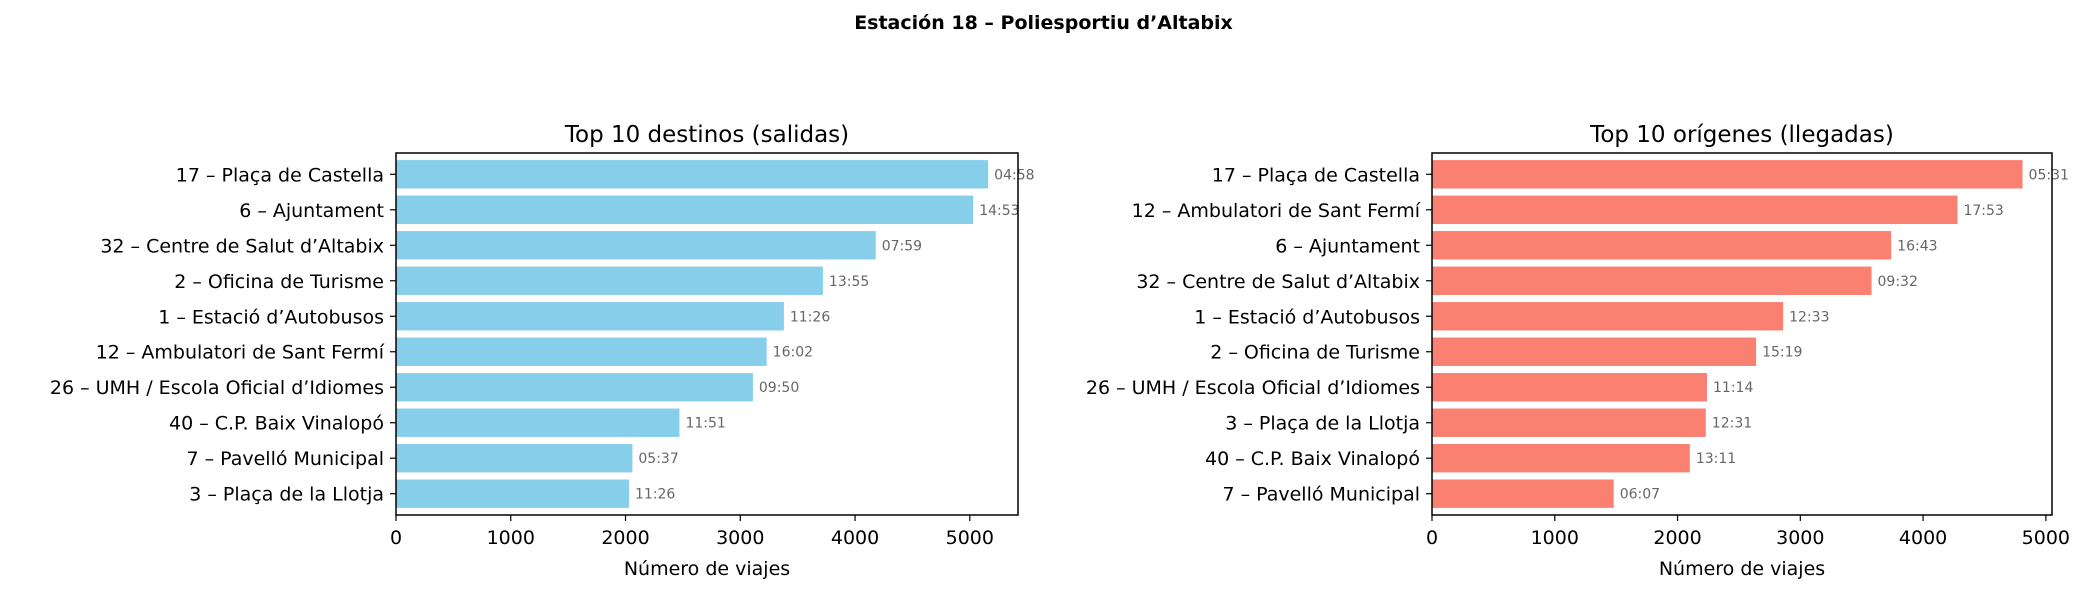 This screenshot has width=2087, height=594. Describe the element at coordinates (849, 282) in the screenshot. I see `data-label: 13:55` at that location.